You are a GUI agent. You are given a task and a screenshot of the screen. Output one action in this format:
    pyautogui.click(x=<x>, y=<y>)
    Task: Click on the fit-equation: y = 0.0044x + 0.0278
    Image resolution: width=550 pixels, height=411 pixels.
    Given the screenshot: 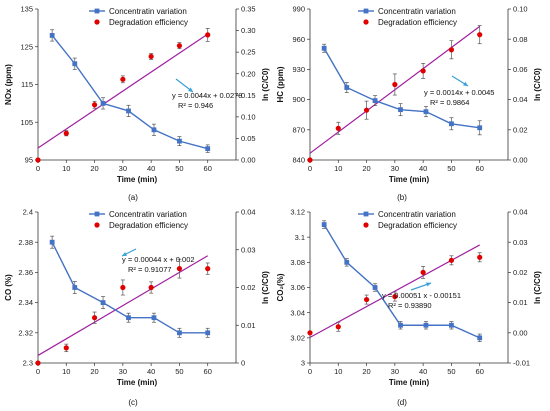 What is the action you would take?
    pyautogui.click(x=207, y=95)
    